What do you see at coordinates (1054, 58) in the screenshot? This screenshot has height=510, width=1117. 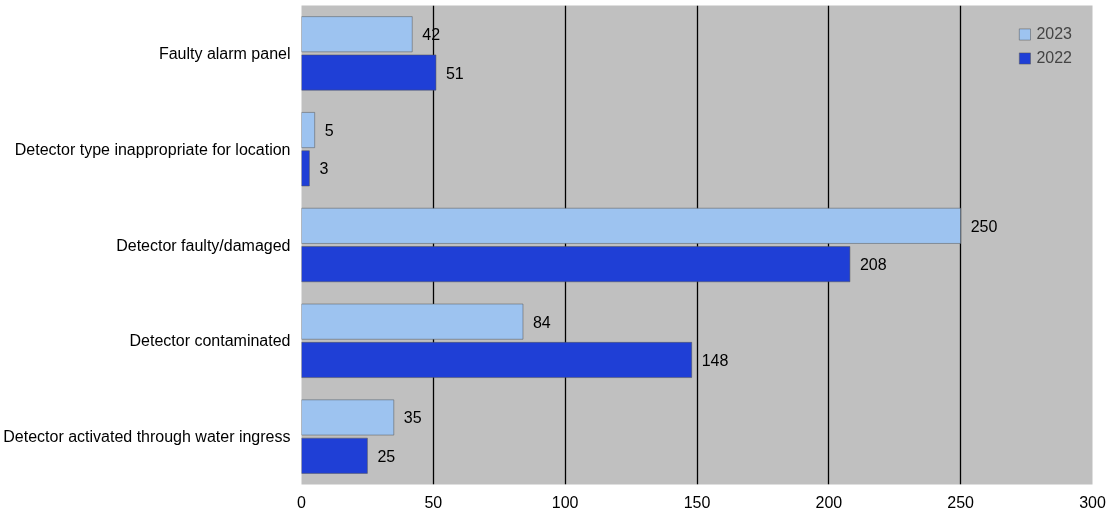 I see `legend-label: 2022` at bounding box center [1054, 58].